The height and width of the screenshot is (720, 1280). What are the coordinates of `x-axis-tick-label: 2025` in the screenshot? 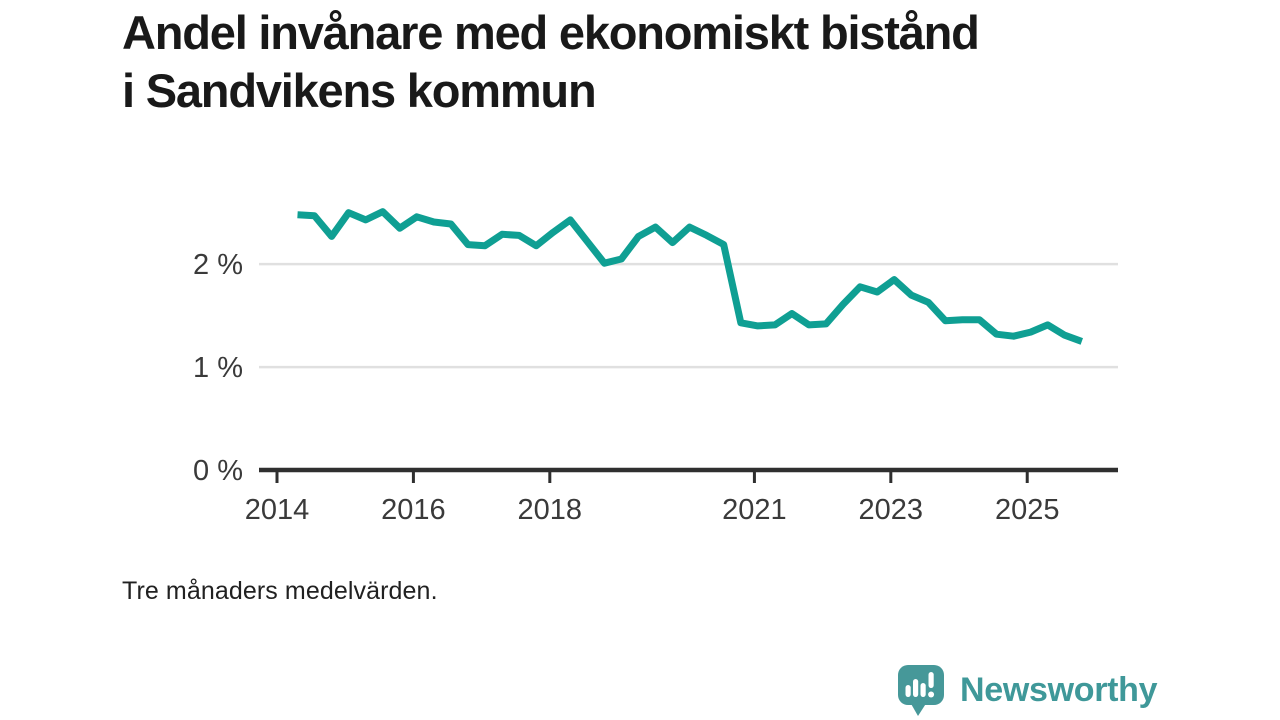 It's located at (1027, 510).